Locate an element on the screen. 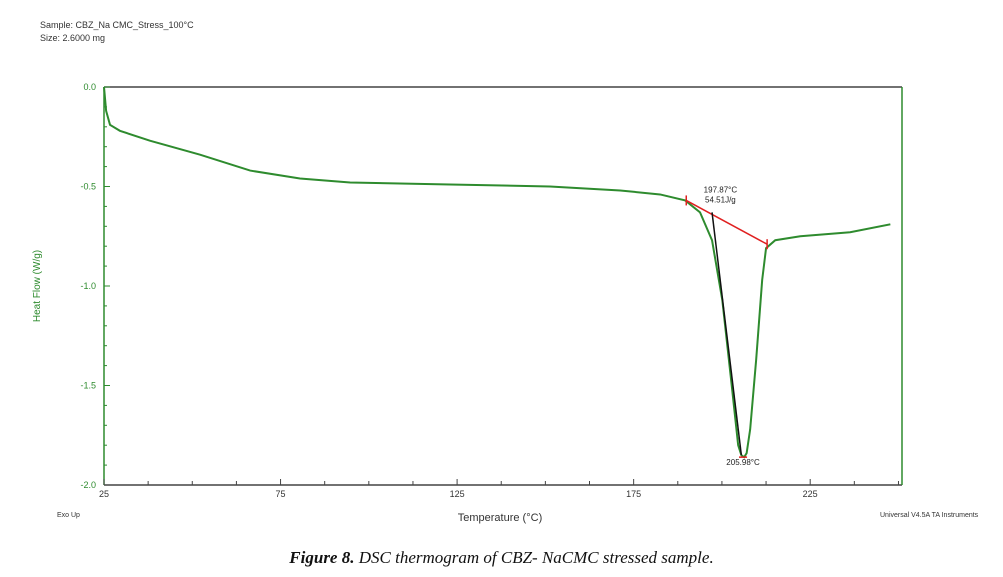 Image resolution: width=1003 pixels, height=577 pixels. x-tick-label: 125 is located at coordinates (457, 494).